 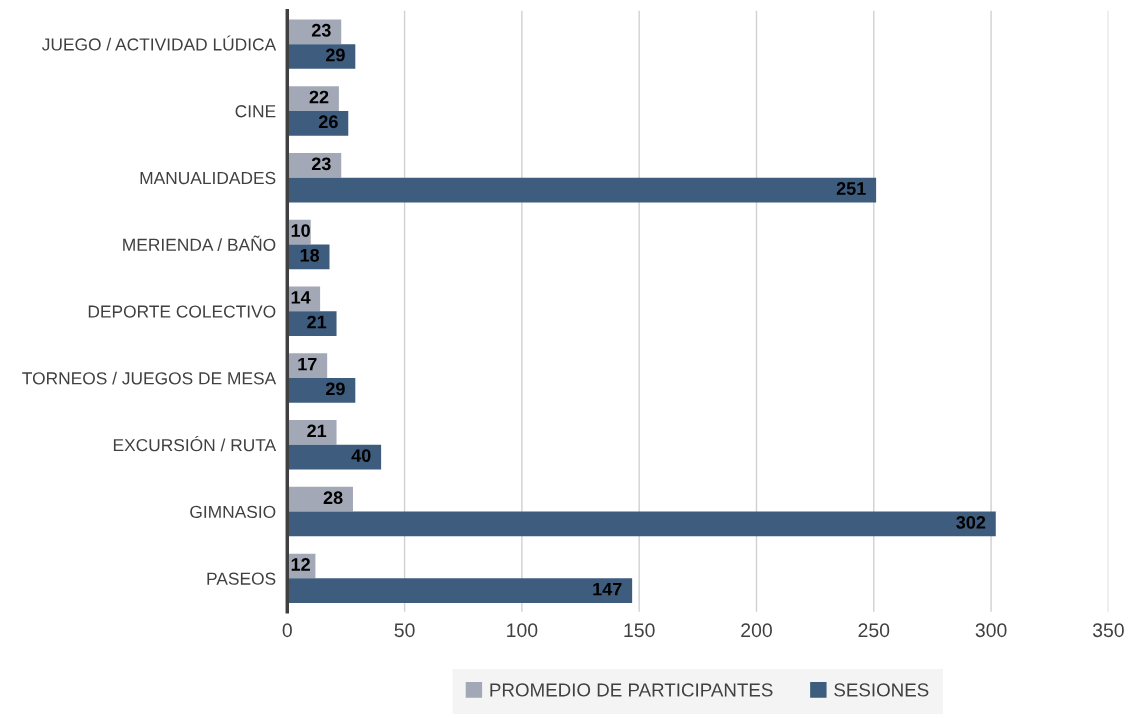 I want to click on y-tick-label: DEPORTE COLECTIVO, so click(x=182, y=311).